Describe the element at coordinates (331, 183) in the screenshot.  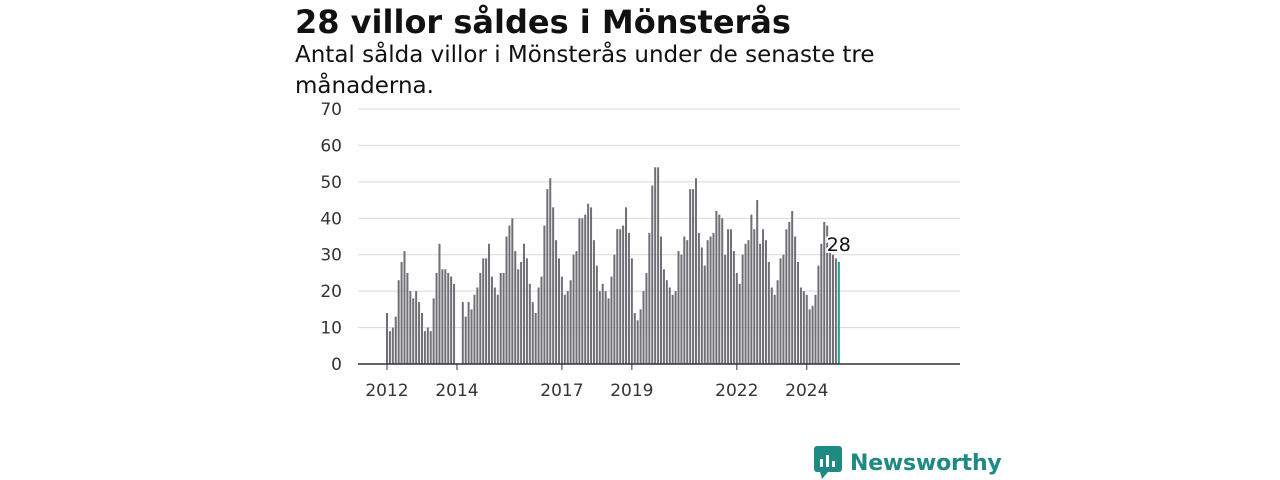
I see `y-tick-label: 50` at that location.